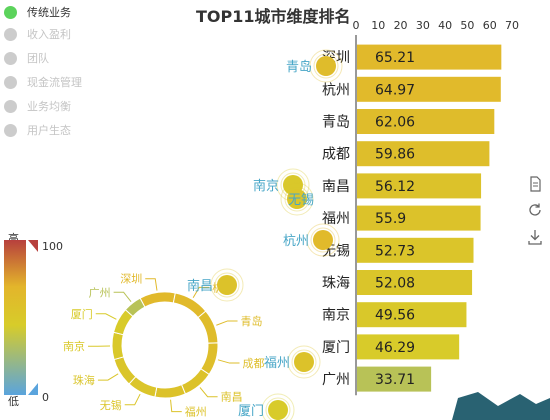 This screenshot has width=550, height=420. I want to click on visual-map-top-handle, so click(33, 246).